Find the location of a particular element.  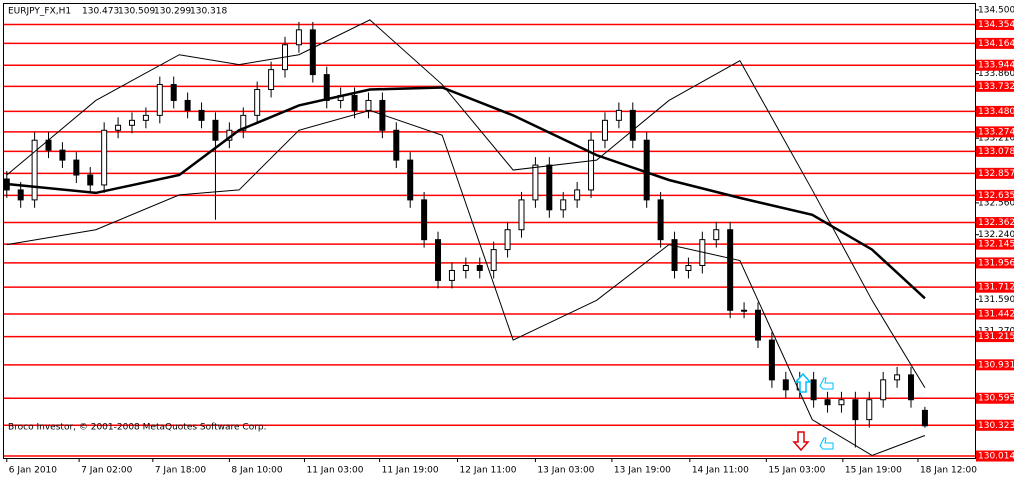

level-label: 131.712 is located at coordinates (996, 288).